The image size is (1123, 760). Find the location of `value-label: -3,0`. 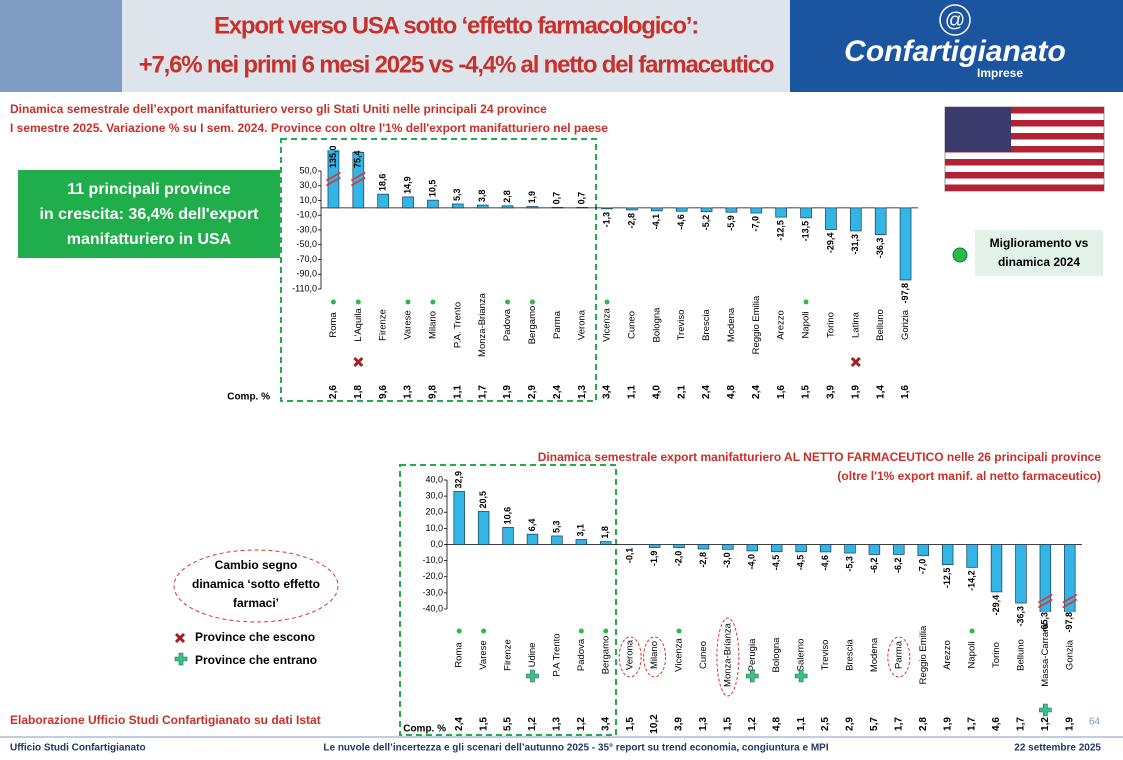

value-label: -3,0 is located at coordinates (727, 560).